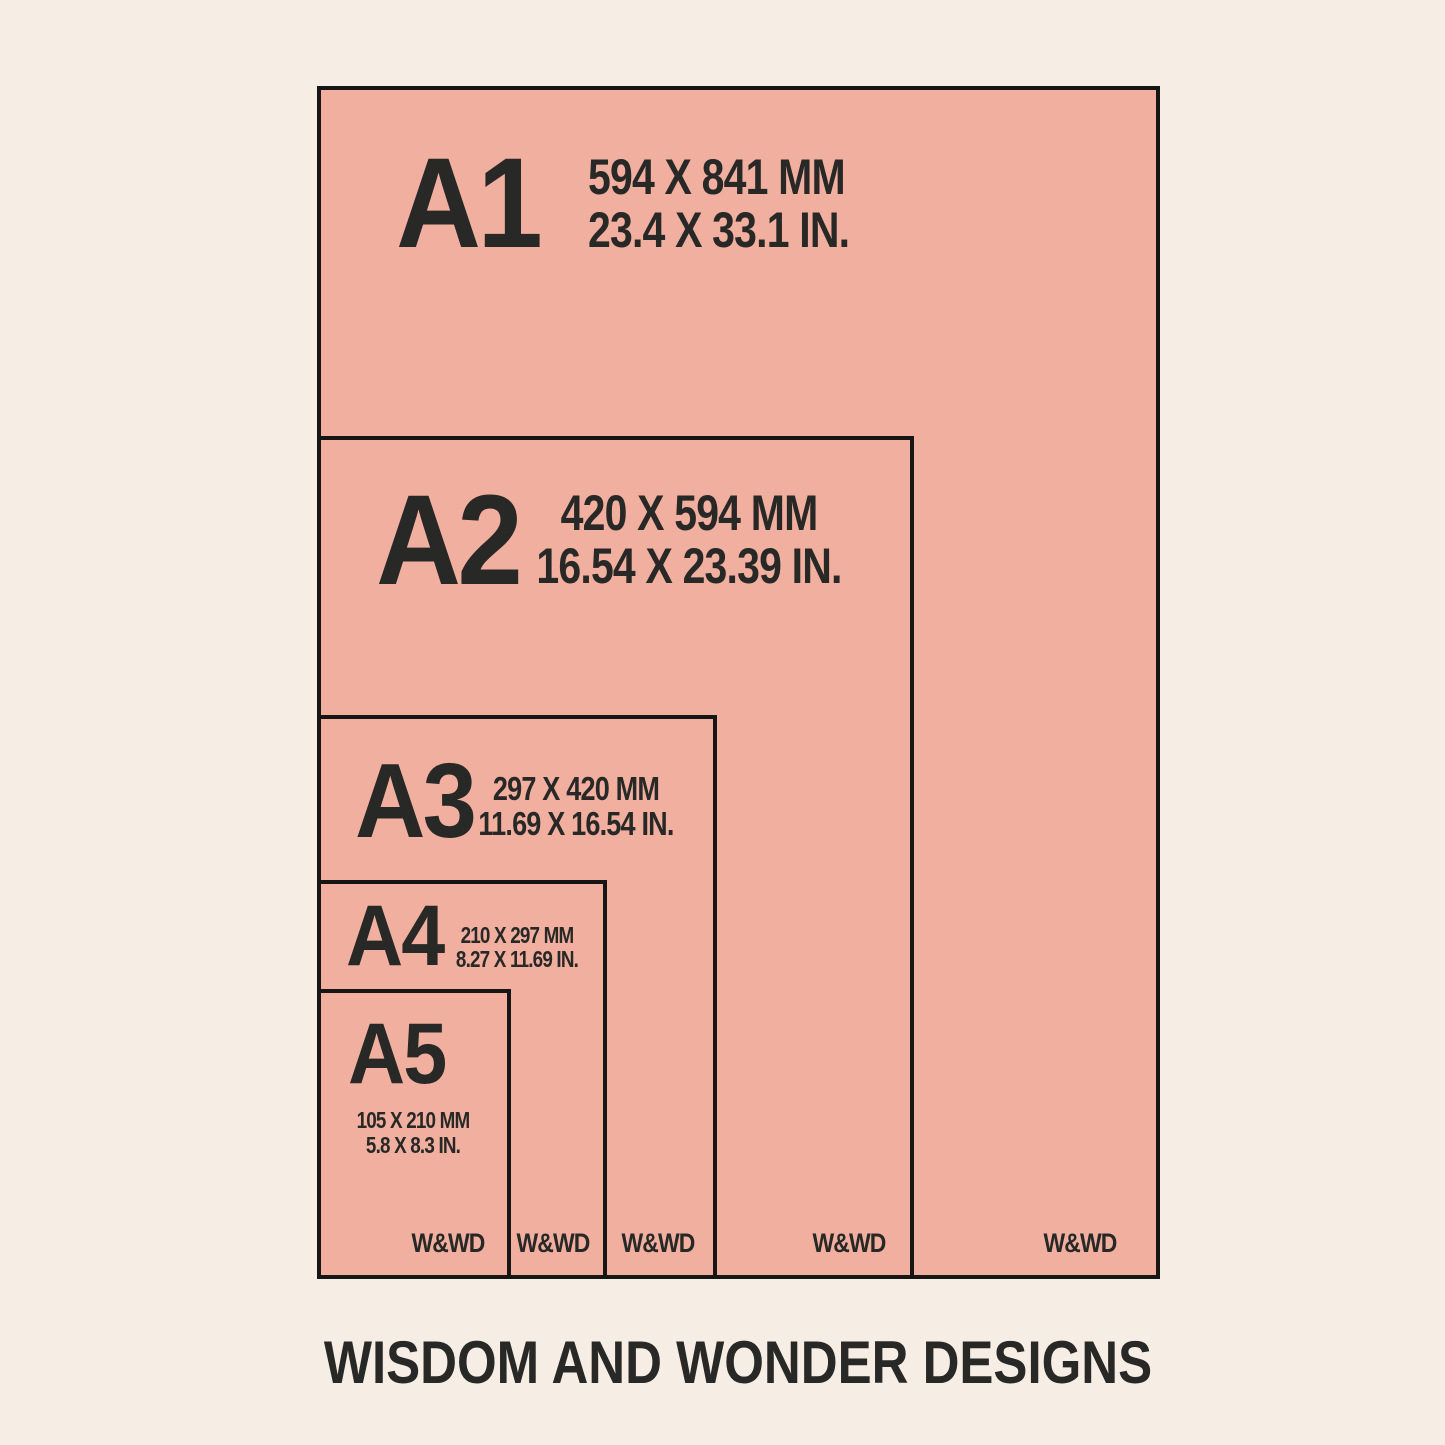 The image size is (1445, 1445). Describe the element at coordinates (719, 230) in the screenshot. I see `a1-inches: 23.4 X 33.1 IN.` at that location.